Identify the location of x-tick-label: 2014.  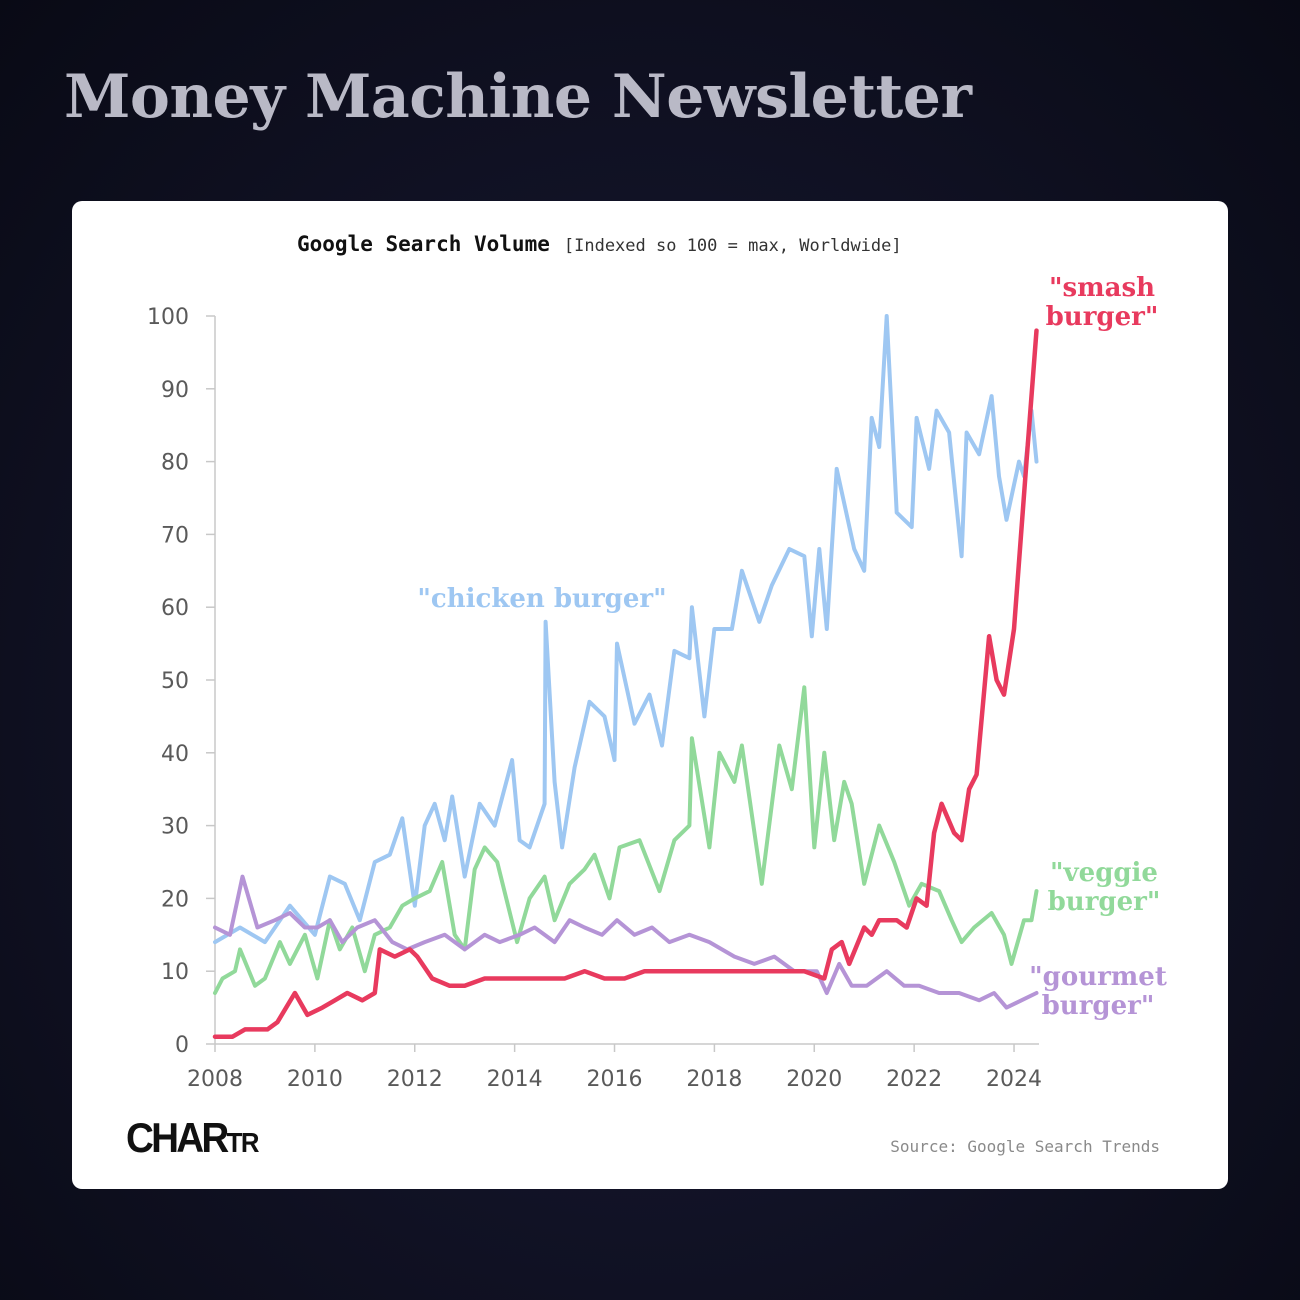
(515, 1079).